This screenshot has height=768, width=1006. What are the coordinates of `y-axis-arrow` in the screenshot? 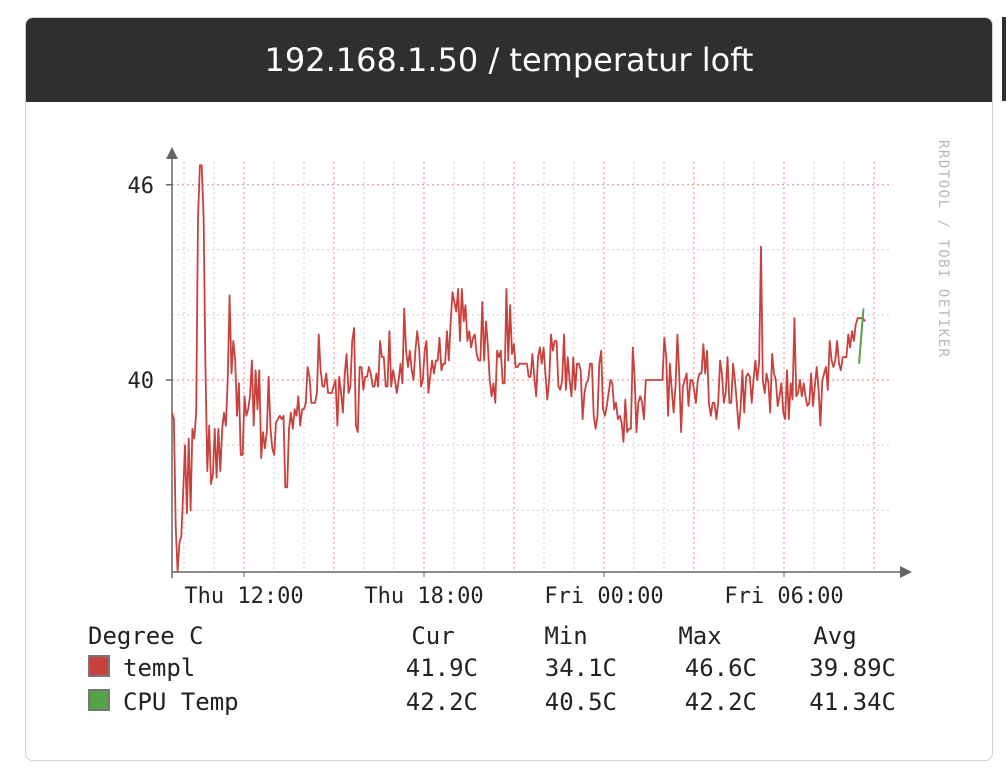 It's located at (172, 153).